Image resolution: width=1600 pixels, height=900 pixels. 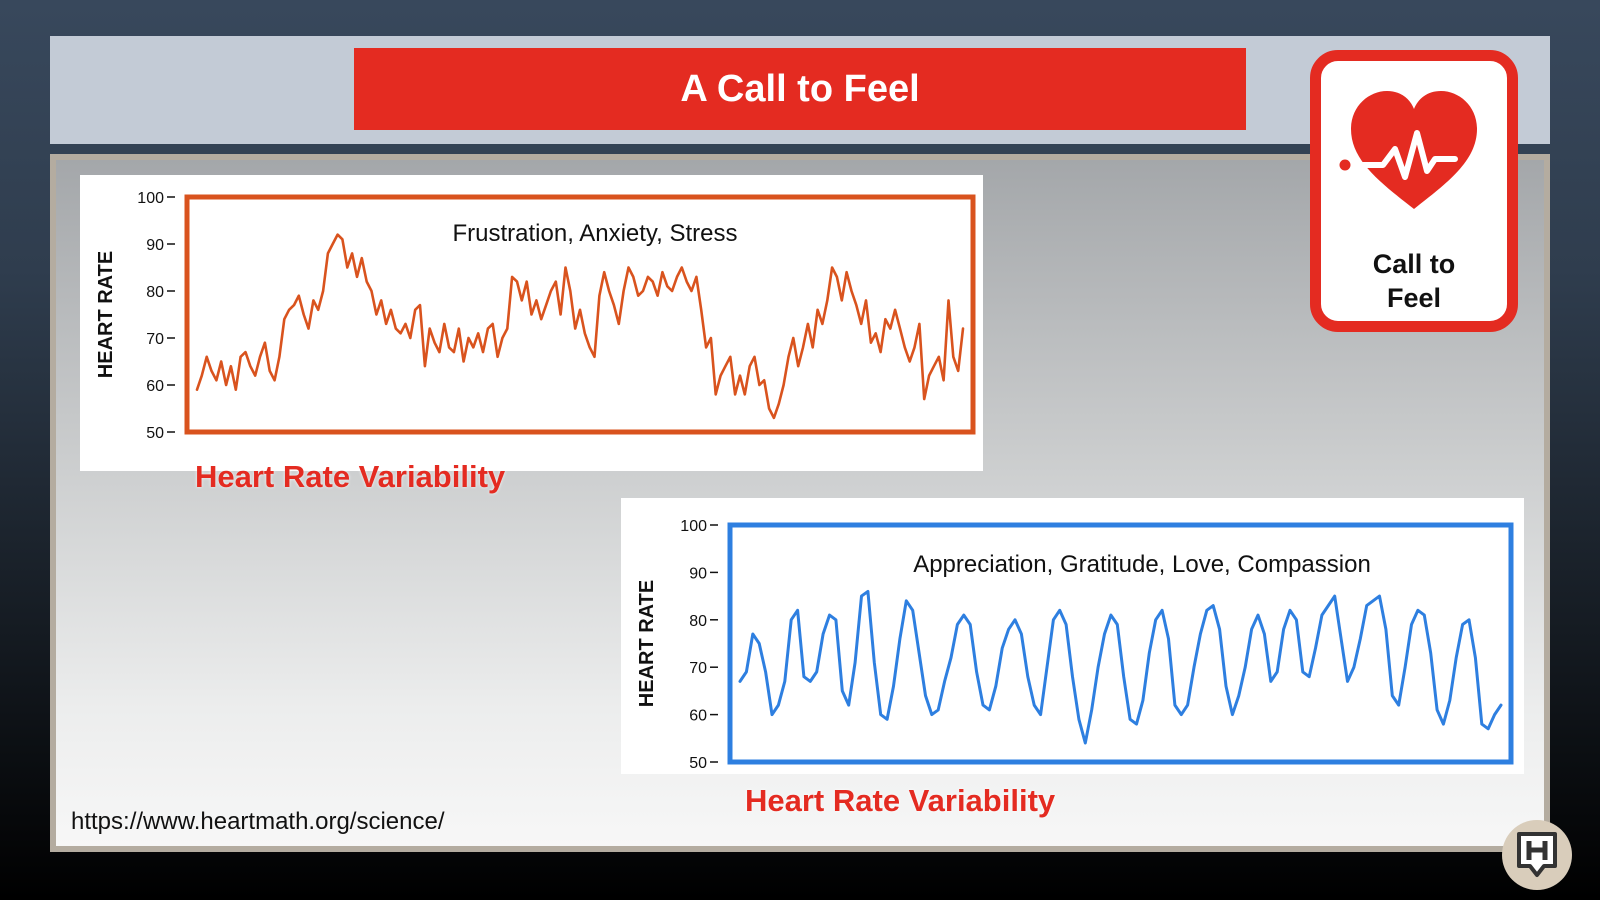 I want to click on calm-chart-y-tick-label: 80, so click(x=698, y=621).